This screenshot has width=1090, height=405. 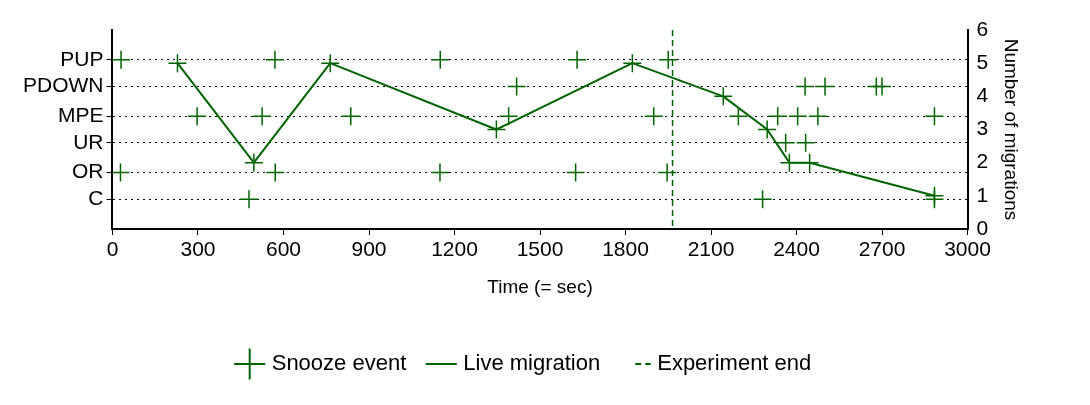 What do you see at coordinates (87, 171) in the screenshot?
I see `category-label: OR` at bounding box center [87, 171].